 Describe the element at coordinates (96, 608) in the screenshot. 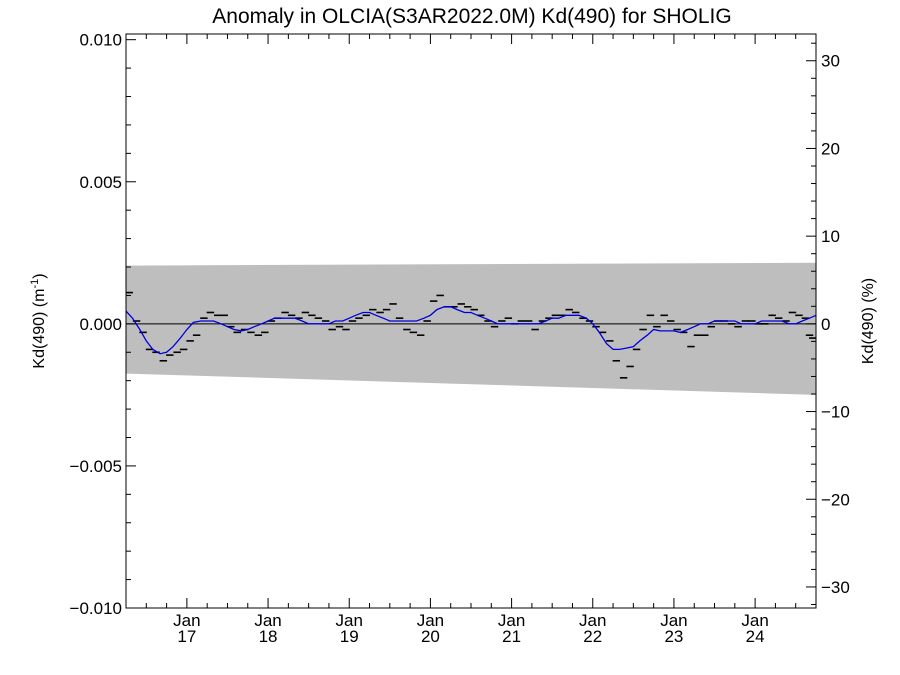

I see `left-tick-label: −0.010` at that location.